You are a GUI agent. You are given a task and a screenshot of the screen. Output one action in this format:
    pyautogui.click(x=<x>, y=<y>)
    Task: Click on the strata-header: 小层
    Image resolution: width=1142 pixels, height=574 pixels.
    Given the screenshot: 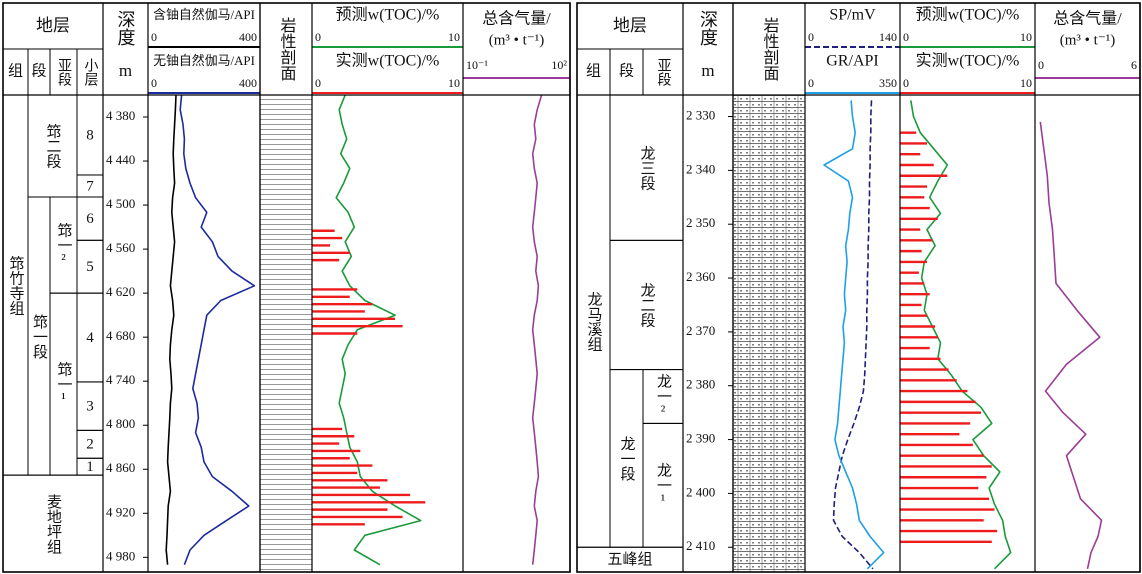 What is the action you would take?
    pyautogui.click(x=91, y=72)
    